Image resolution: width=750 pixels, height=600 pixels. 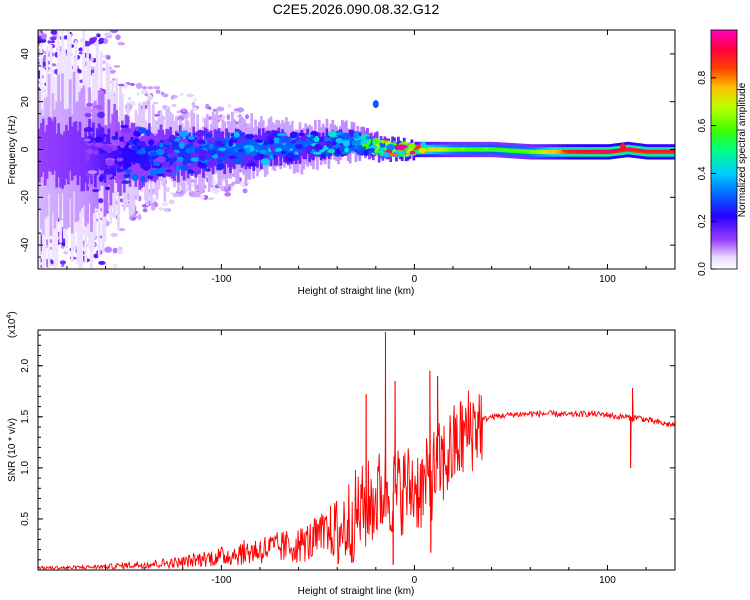 What do you see at coordinates (221, 580) in the screenshot?
I see `snr-xtick-label: -100` at bounding box center [221, 580].